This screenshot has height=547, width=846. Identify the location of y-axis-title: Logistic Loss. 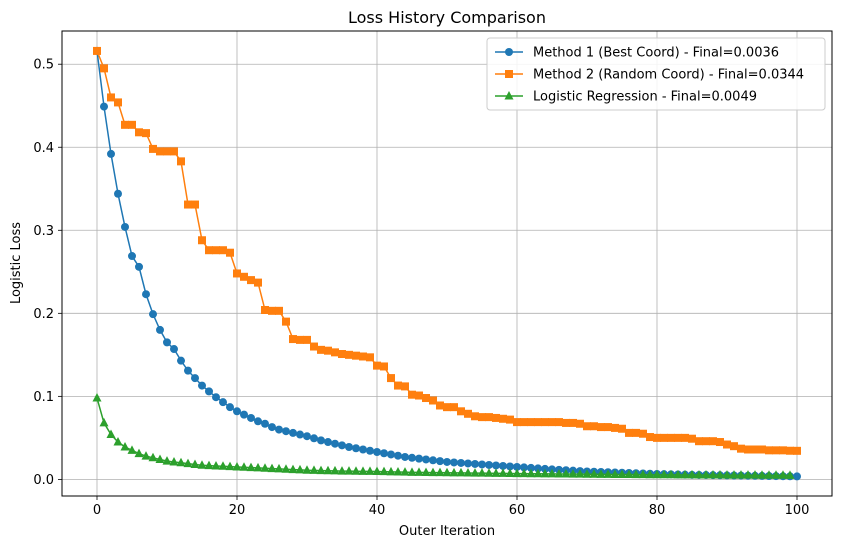
(16, 263).